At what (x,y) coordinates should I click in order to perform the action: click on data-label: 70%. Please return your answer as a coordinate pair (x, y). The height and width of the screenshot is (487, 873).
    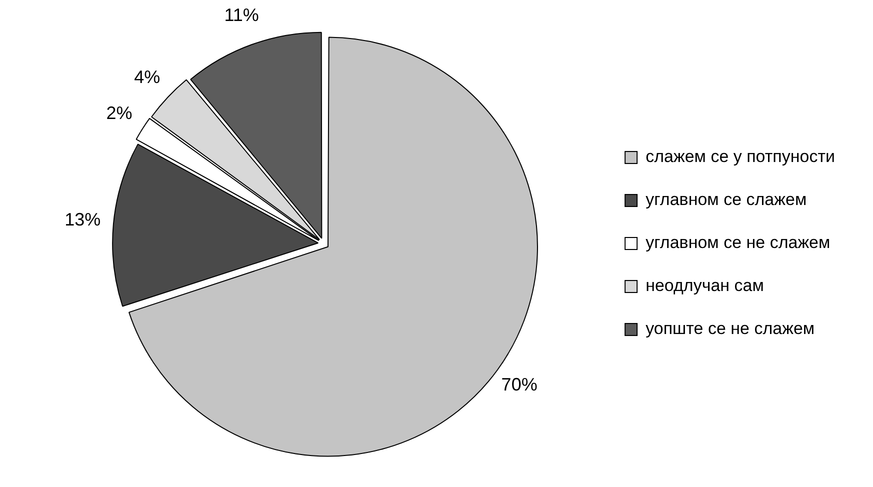
    Looking at the image, I should click on (519, 384).